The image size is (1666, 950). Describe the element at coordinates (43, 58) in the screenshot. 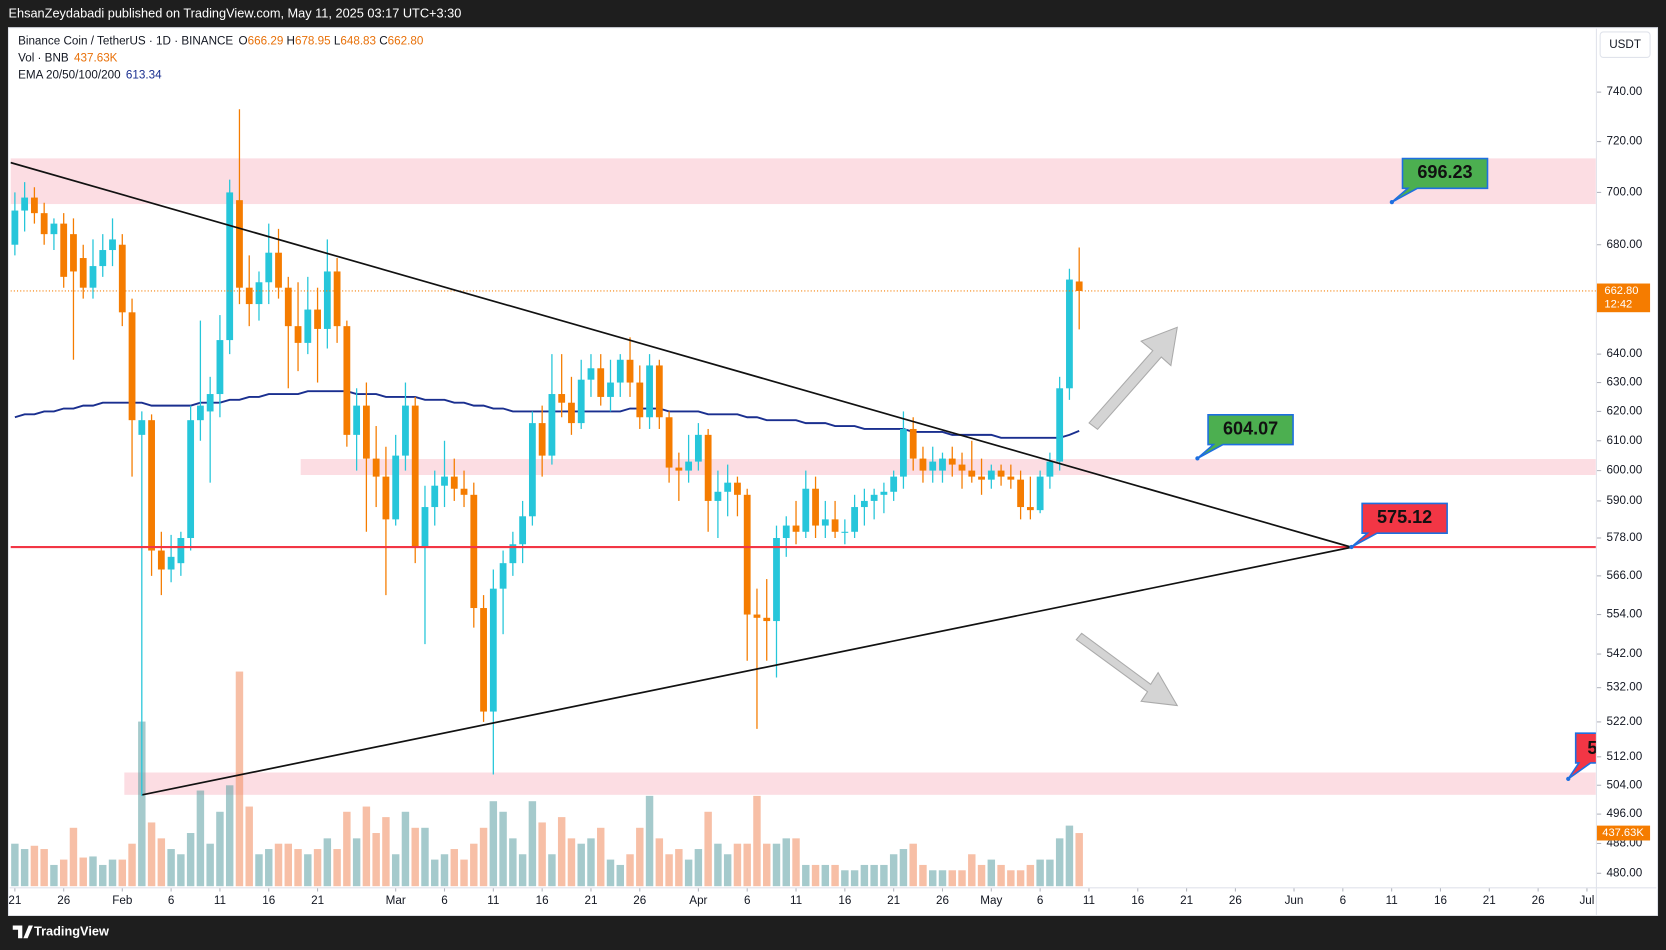

I see `legend-item: Vol · BNB` at that location.